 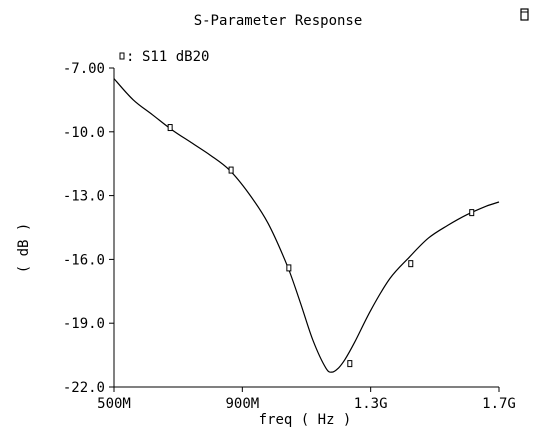 I want to click on x-tick-label: 1.7G, so click(x=499, y=404).